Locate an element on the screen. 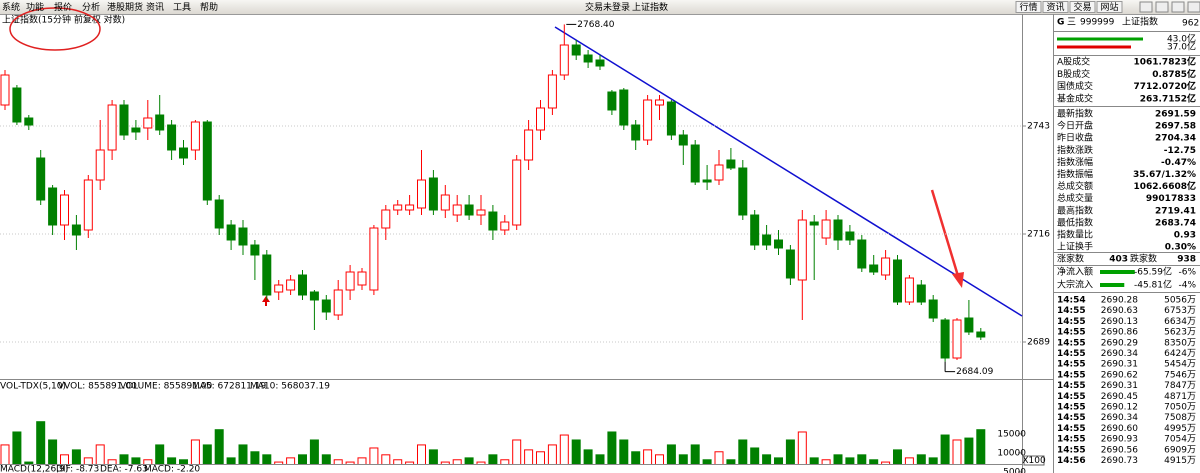  row-value: 2719.41 is located at coordinates (1175, 211).